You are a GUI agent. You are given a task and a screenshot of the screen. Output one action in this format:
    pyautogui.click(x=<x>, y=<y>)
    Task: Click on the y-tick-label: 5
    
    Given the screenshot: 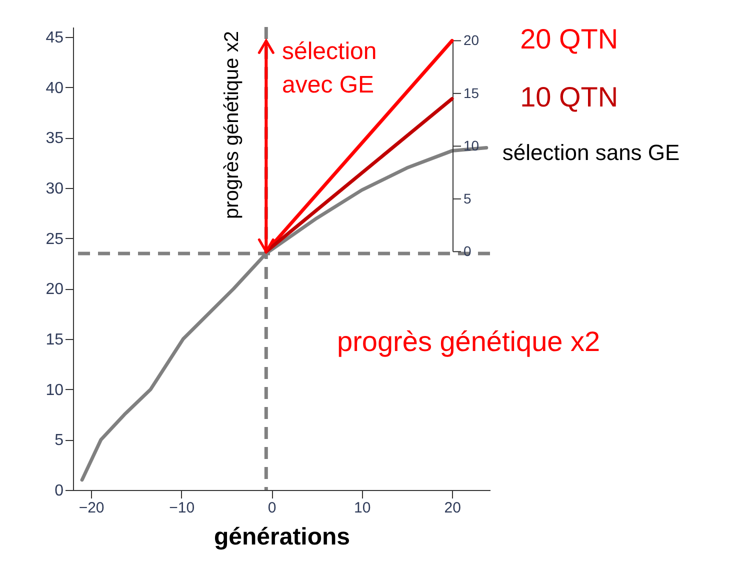 What is the action you would take?
    pyautogui.click(x=59, y=441)
    